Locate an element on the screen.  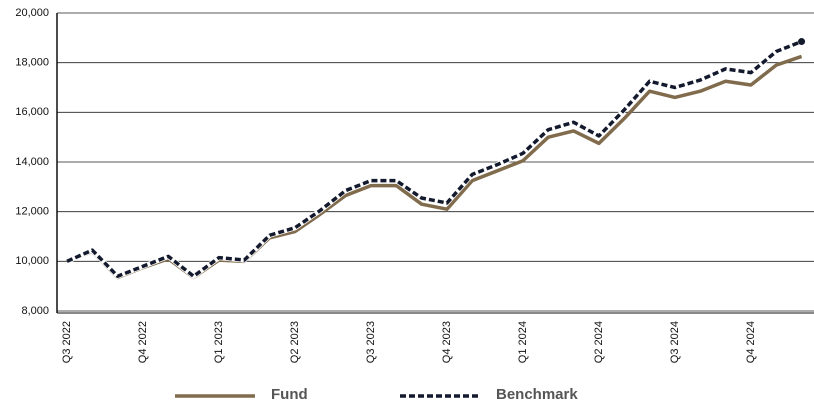
x-tick-label: Q1 2023 is located at coordinates (219, 342).